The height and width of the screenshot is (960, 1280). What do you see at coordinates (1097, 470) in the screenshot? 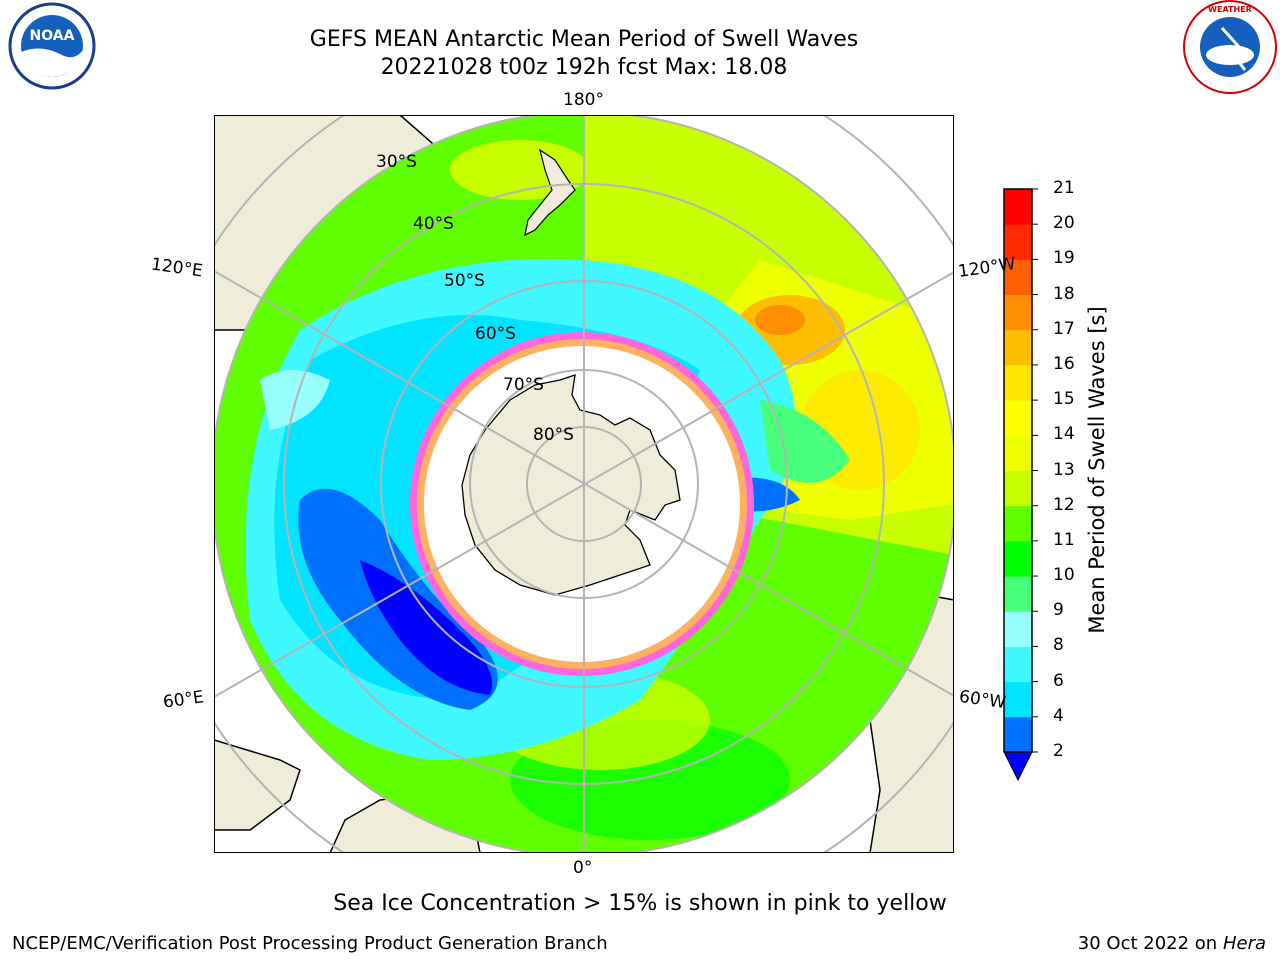
I see `colorbar-label: Mean Period of Swell Waves [s]` at bounding box center [1097, 470].